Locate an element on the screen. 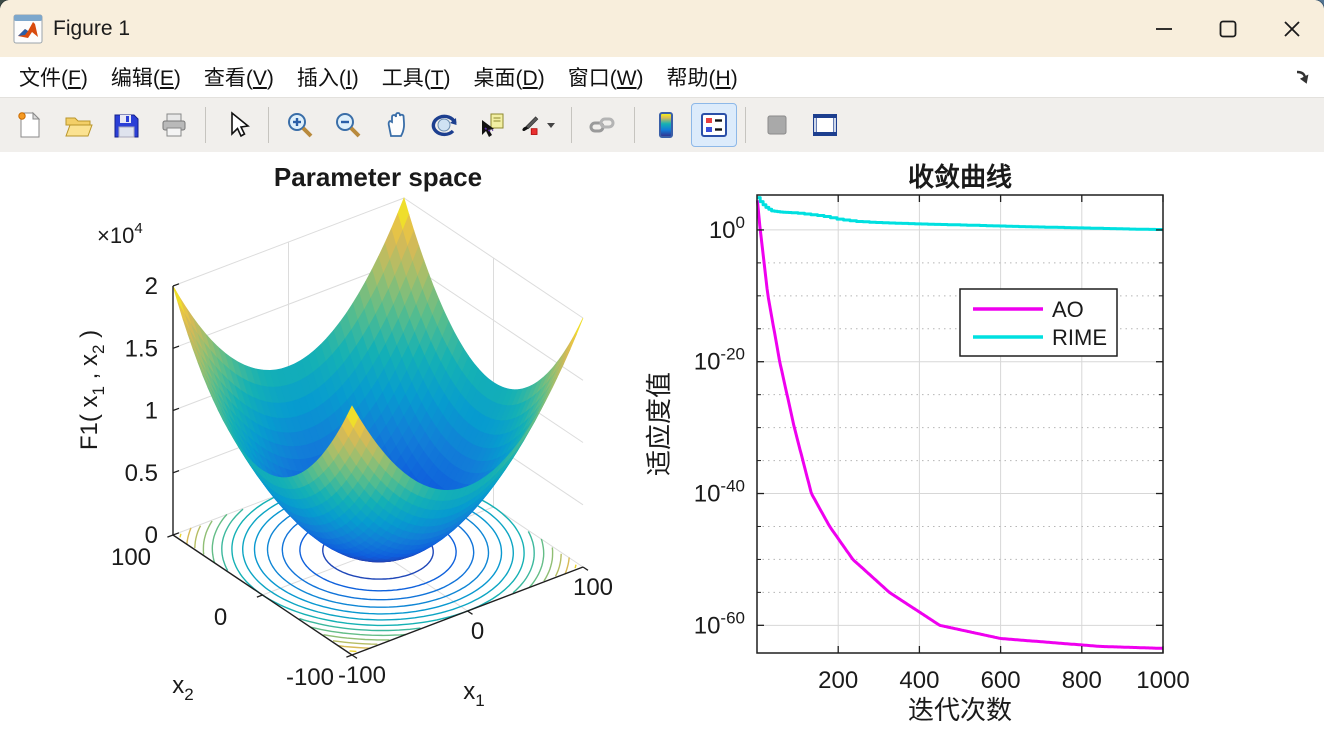  dropdown-caret-icon is located at coordinates (551, 125).